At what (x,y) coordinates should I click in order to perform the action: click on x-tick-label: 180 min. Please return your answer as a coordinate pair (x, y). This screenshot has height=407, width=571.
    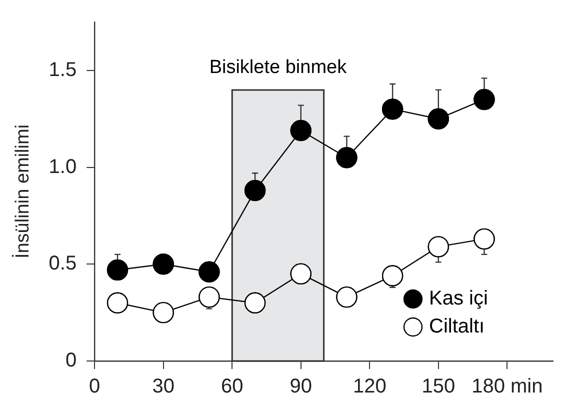
    Looking at the image, I should click on (507, 387).